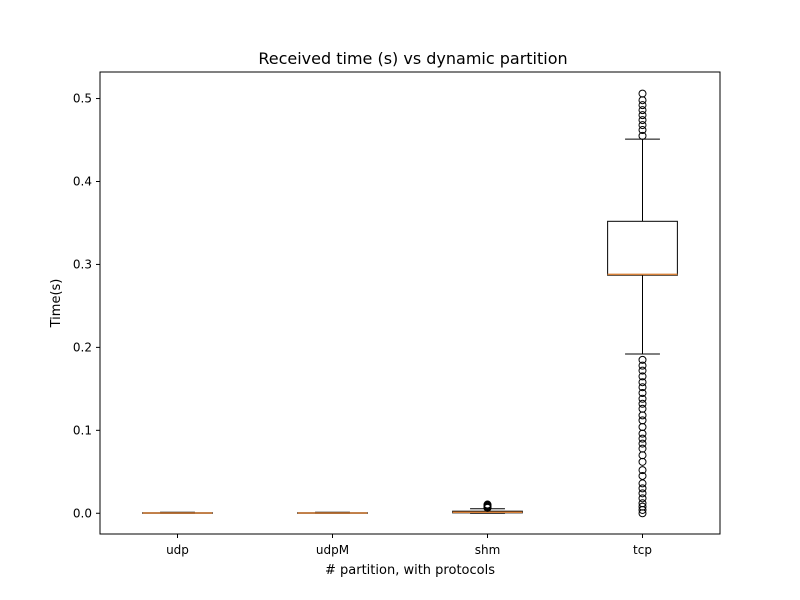  Describe the element at coordinates (642, 248) in the screenshot. I see `iqr-box` at that location.